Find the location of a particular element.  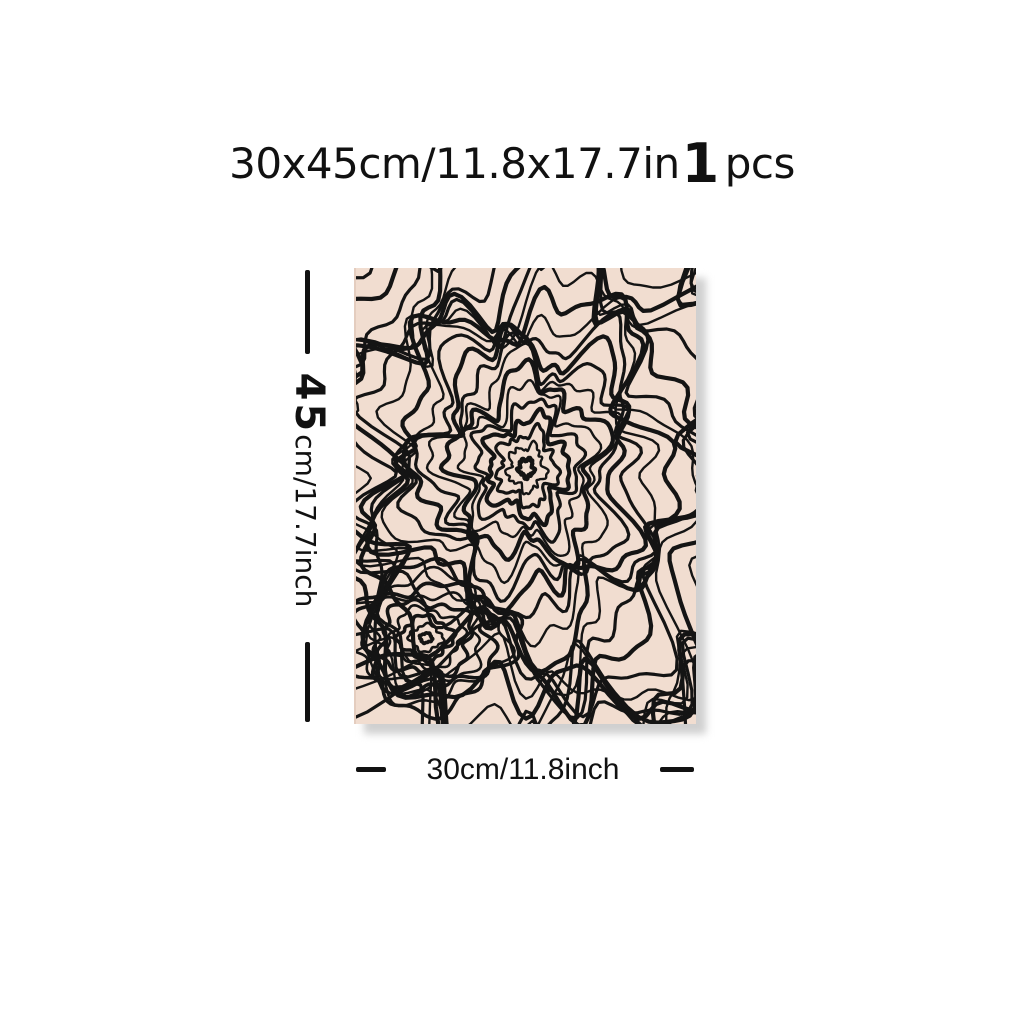

contour-pattern is located at coordinates (526, 496).